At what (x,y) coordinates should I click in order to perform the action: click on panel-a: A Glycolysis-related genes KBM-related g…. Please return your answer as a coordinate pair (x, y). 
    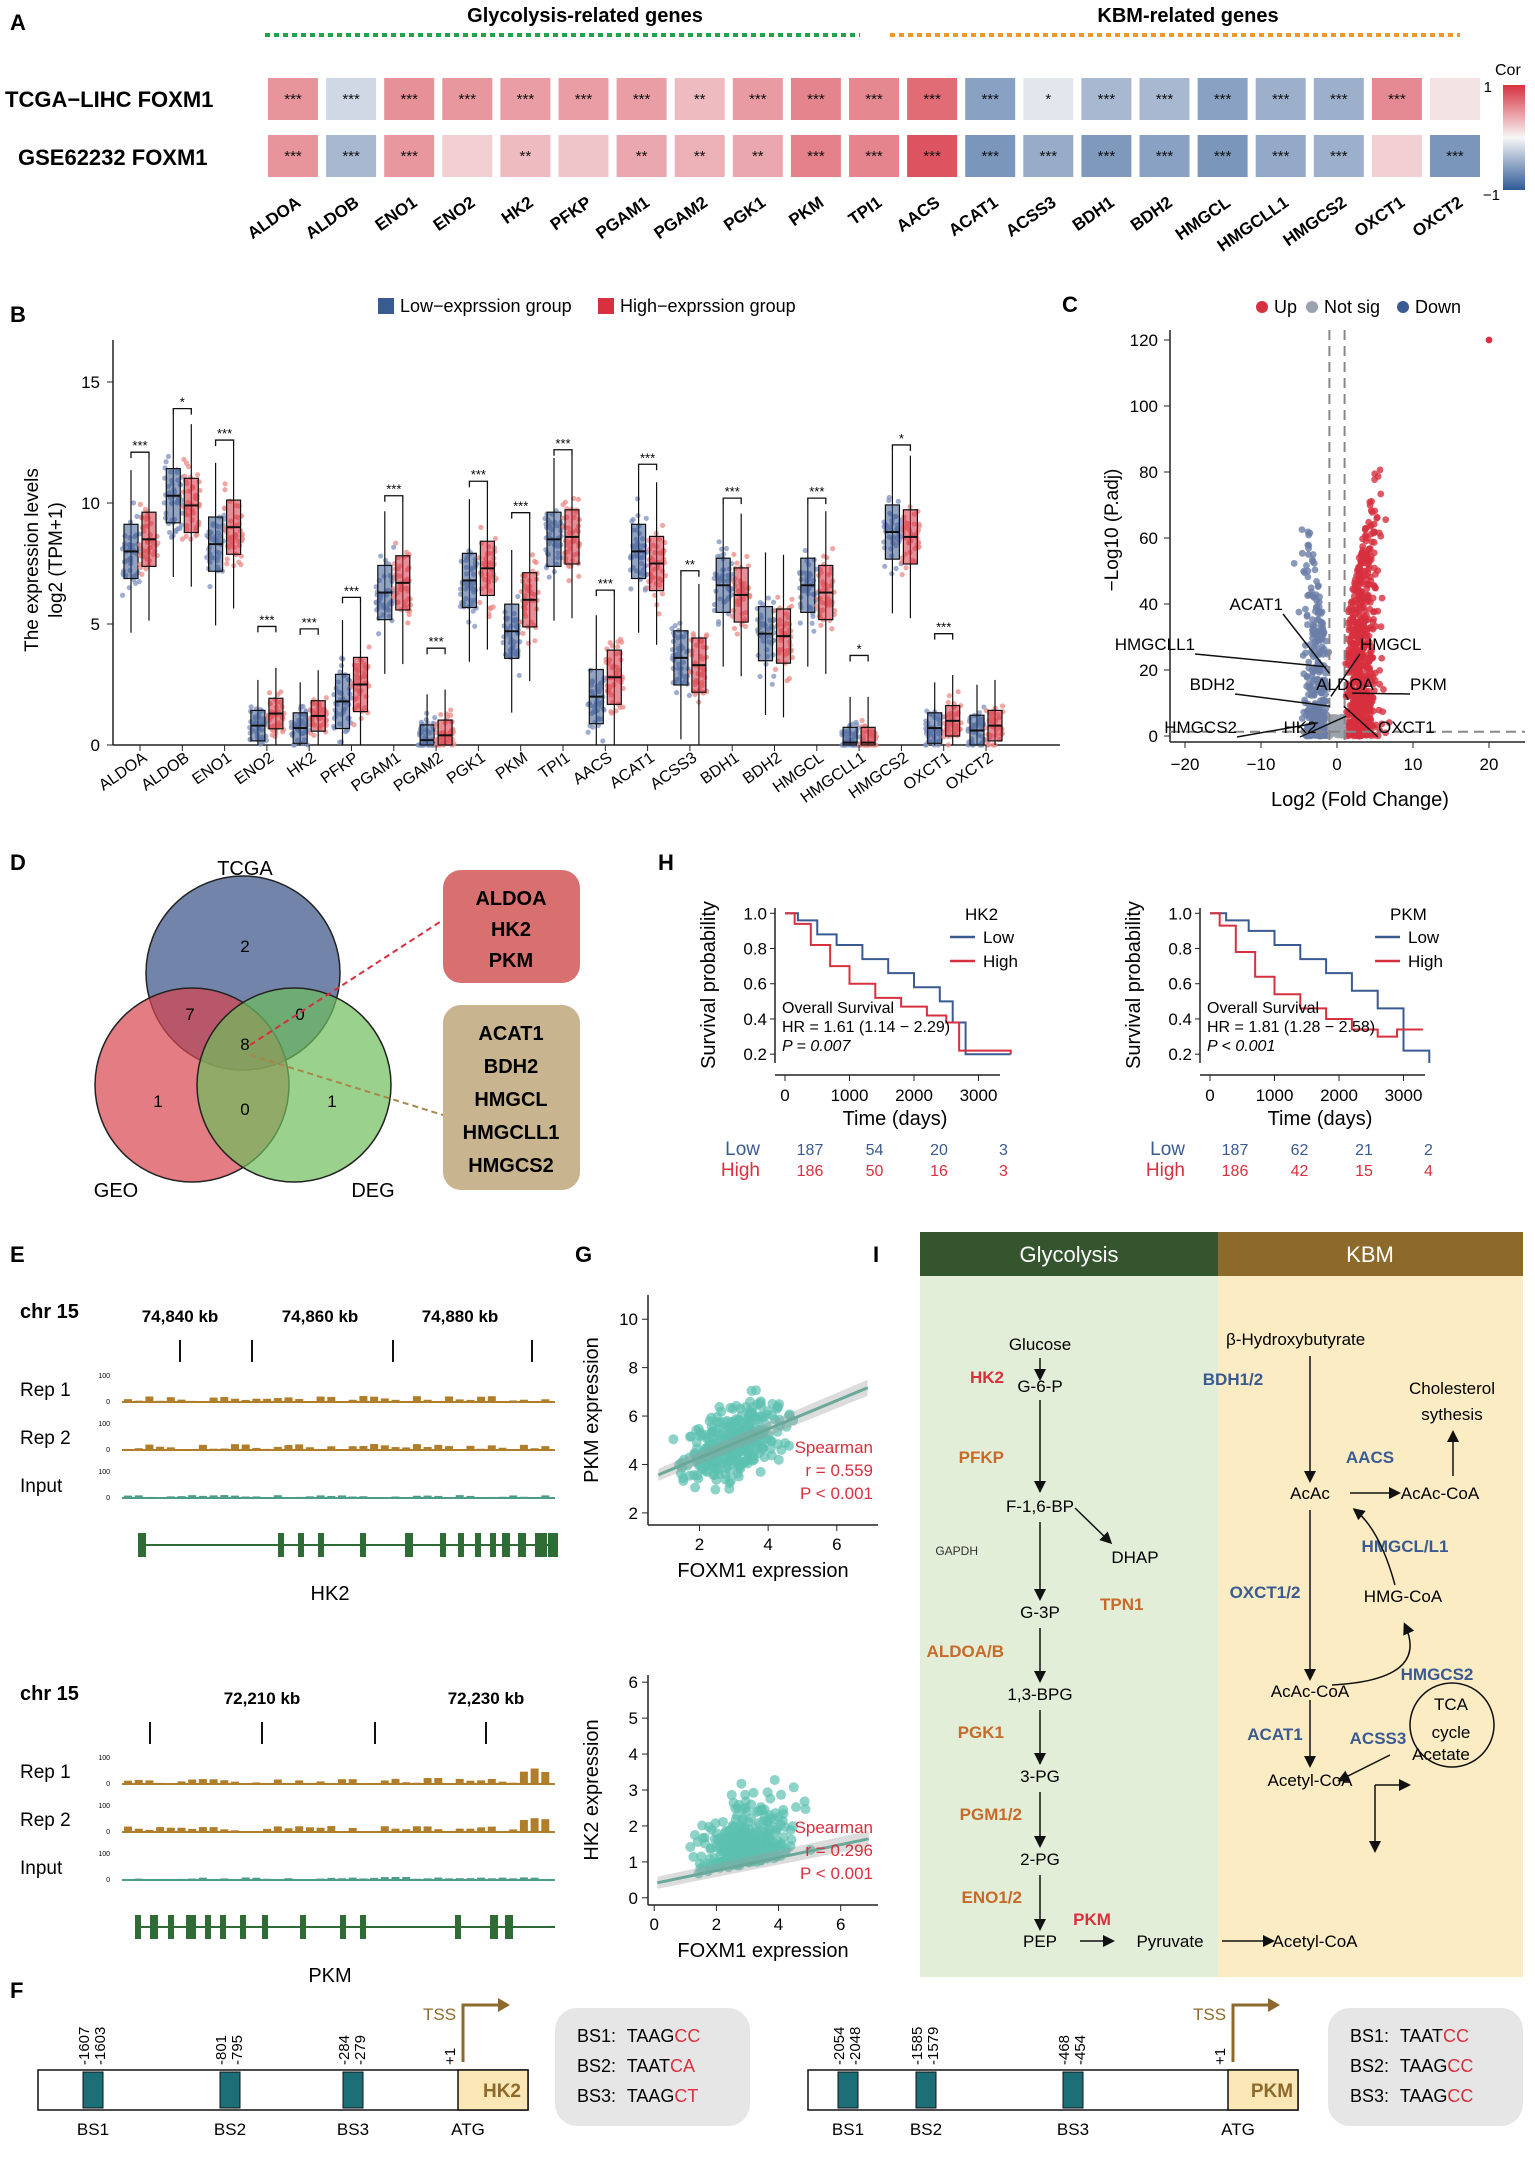
    Looking at the image, I should click on (765, 130).